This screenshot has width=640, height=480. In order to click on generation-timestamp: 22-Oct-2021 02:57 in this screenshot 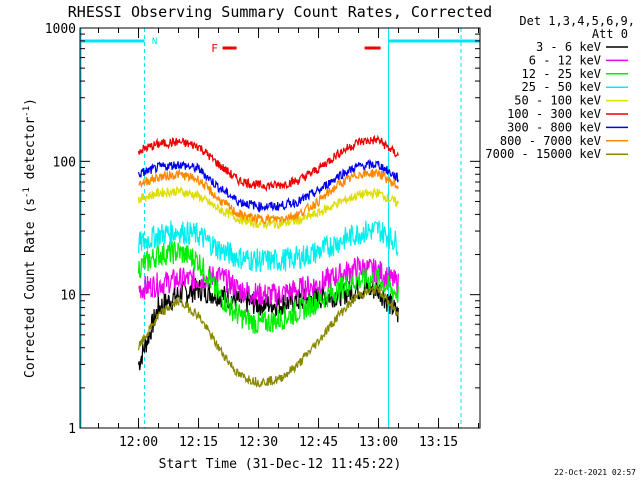, I will do `click(595, 472)`.